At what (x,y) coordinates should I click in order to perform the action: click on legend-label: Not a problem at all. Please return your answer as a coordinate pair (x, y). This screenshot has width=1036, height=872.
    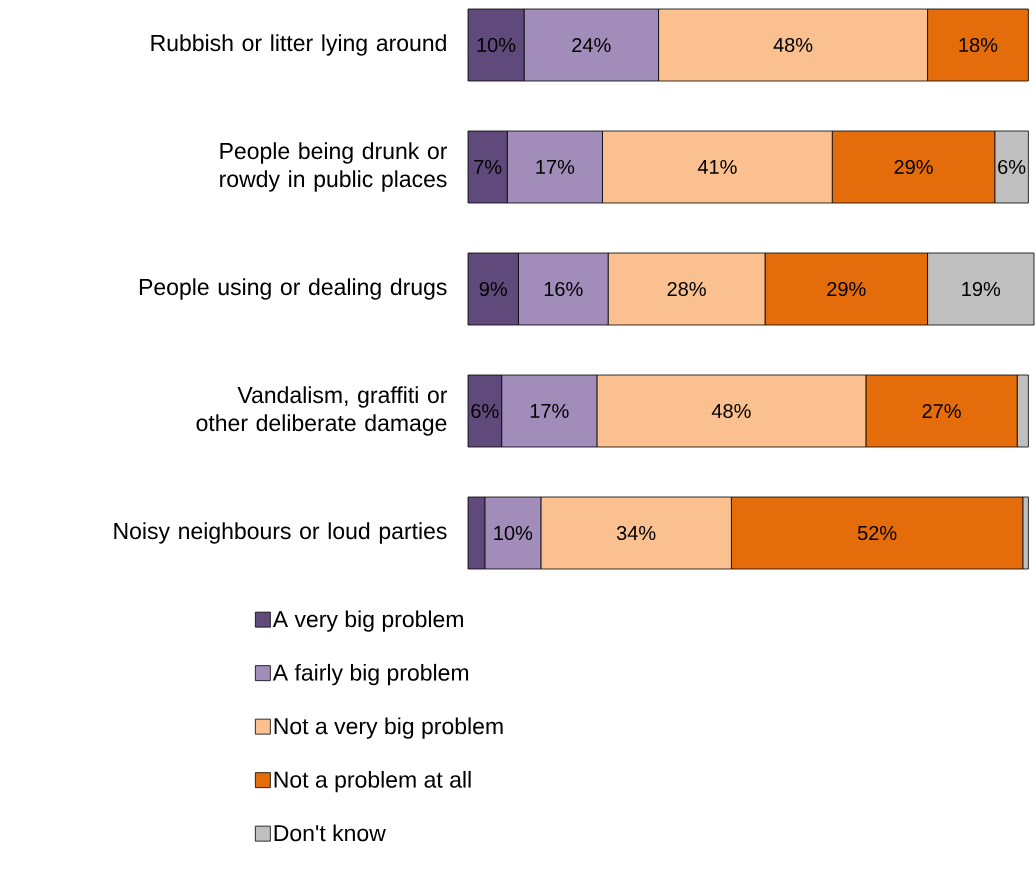
    Looking at the image, I should click on (372, 781).